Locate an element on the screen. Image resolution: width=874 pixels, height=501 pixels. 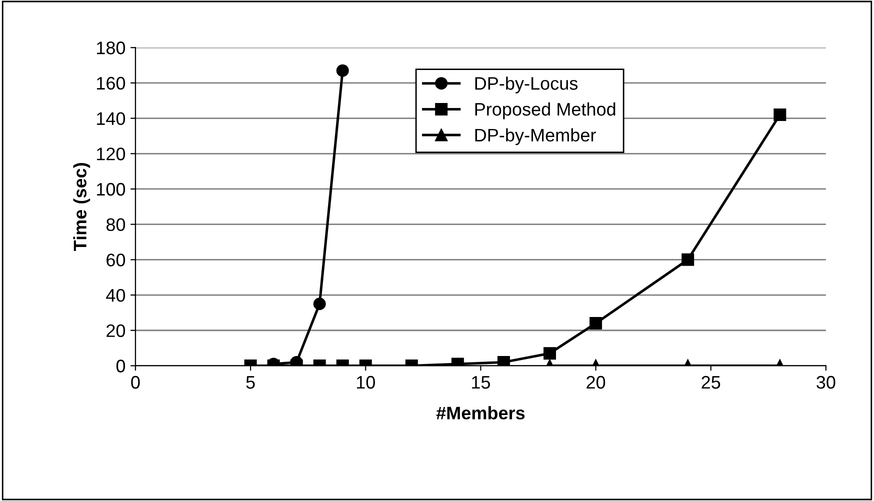
y-axis-title: Time (sec) is located at coordinates (81, 207).